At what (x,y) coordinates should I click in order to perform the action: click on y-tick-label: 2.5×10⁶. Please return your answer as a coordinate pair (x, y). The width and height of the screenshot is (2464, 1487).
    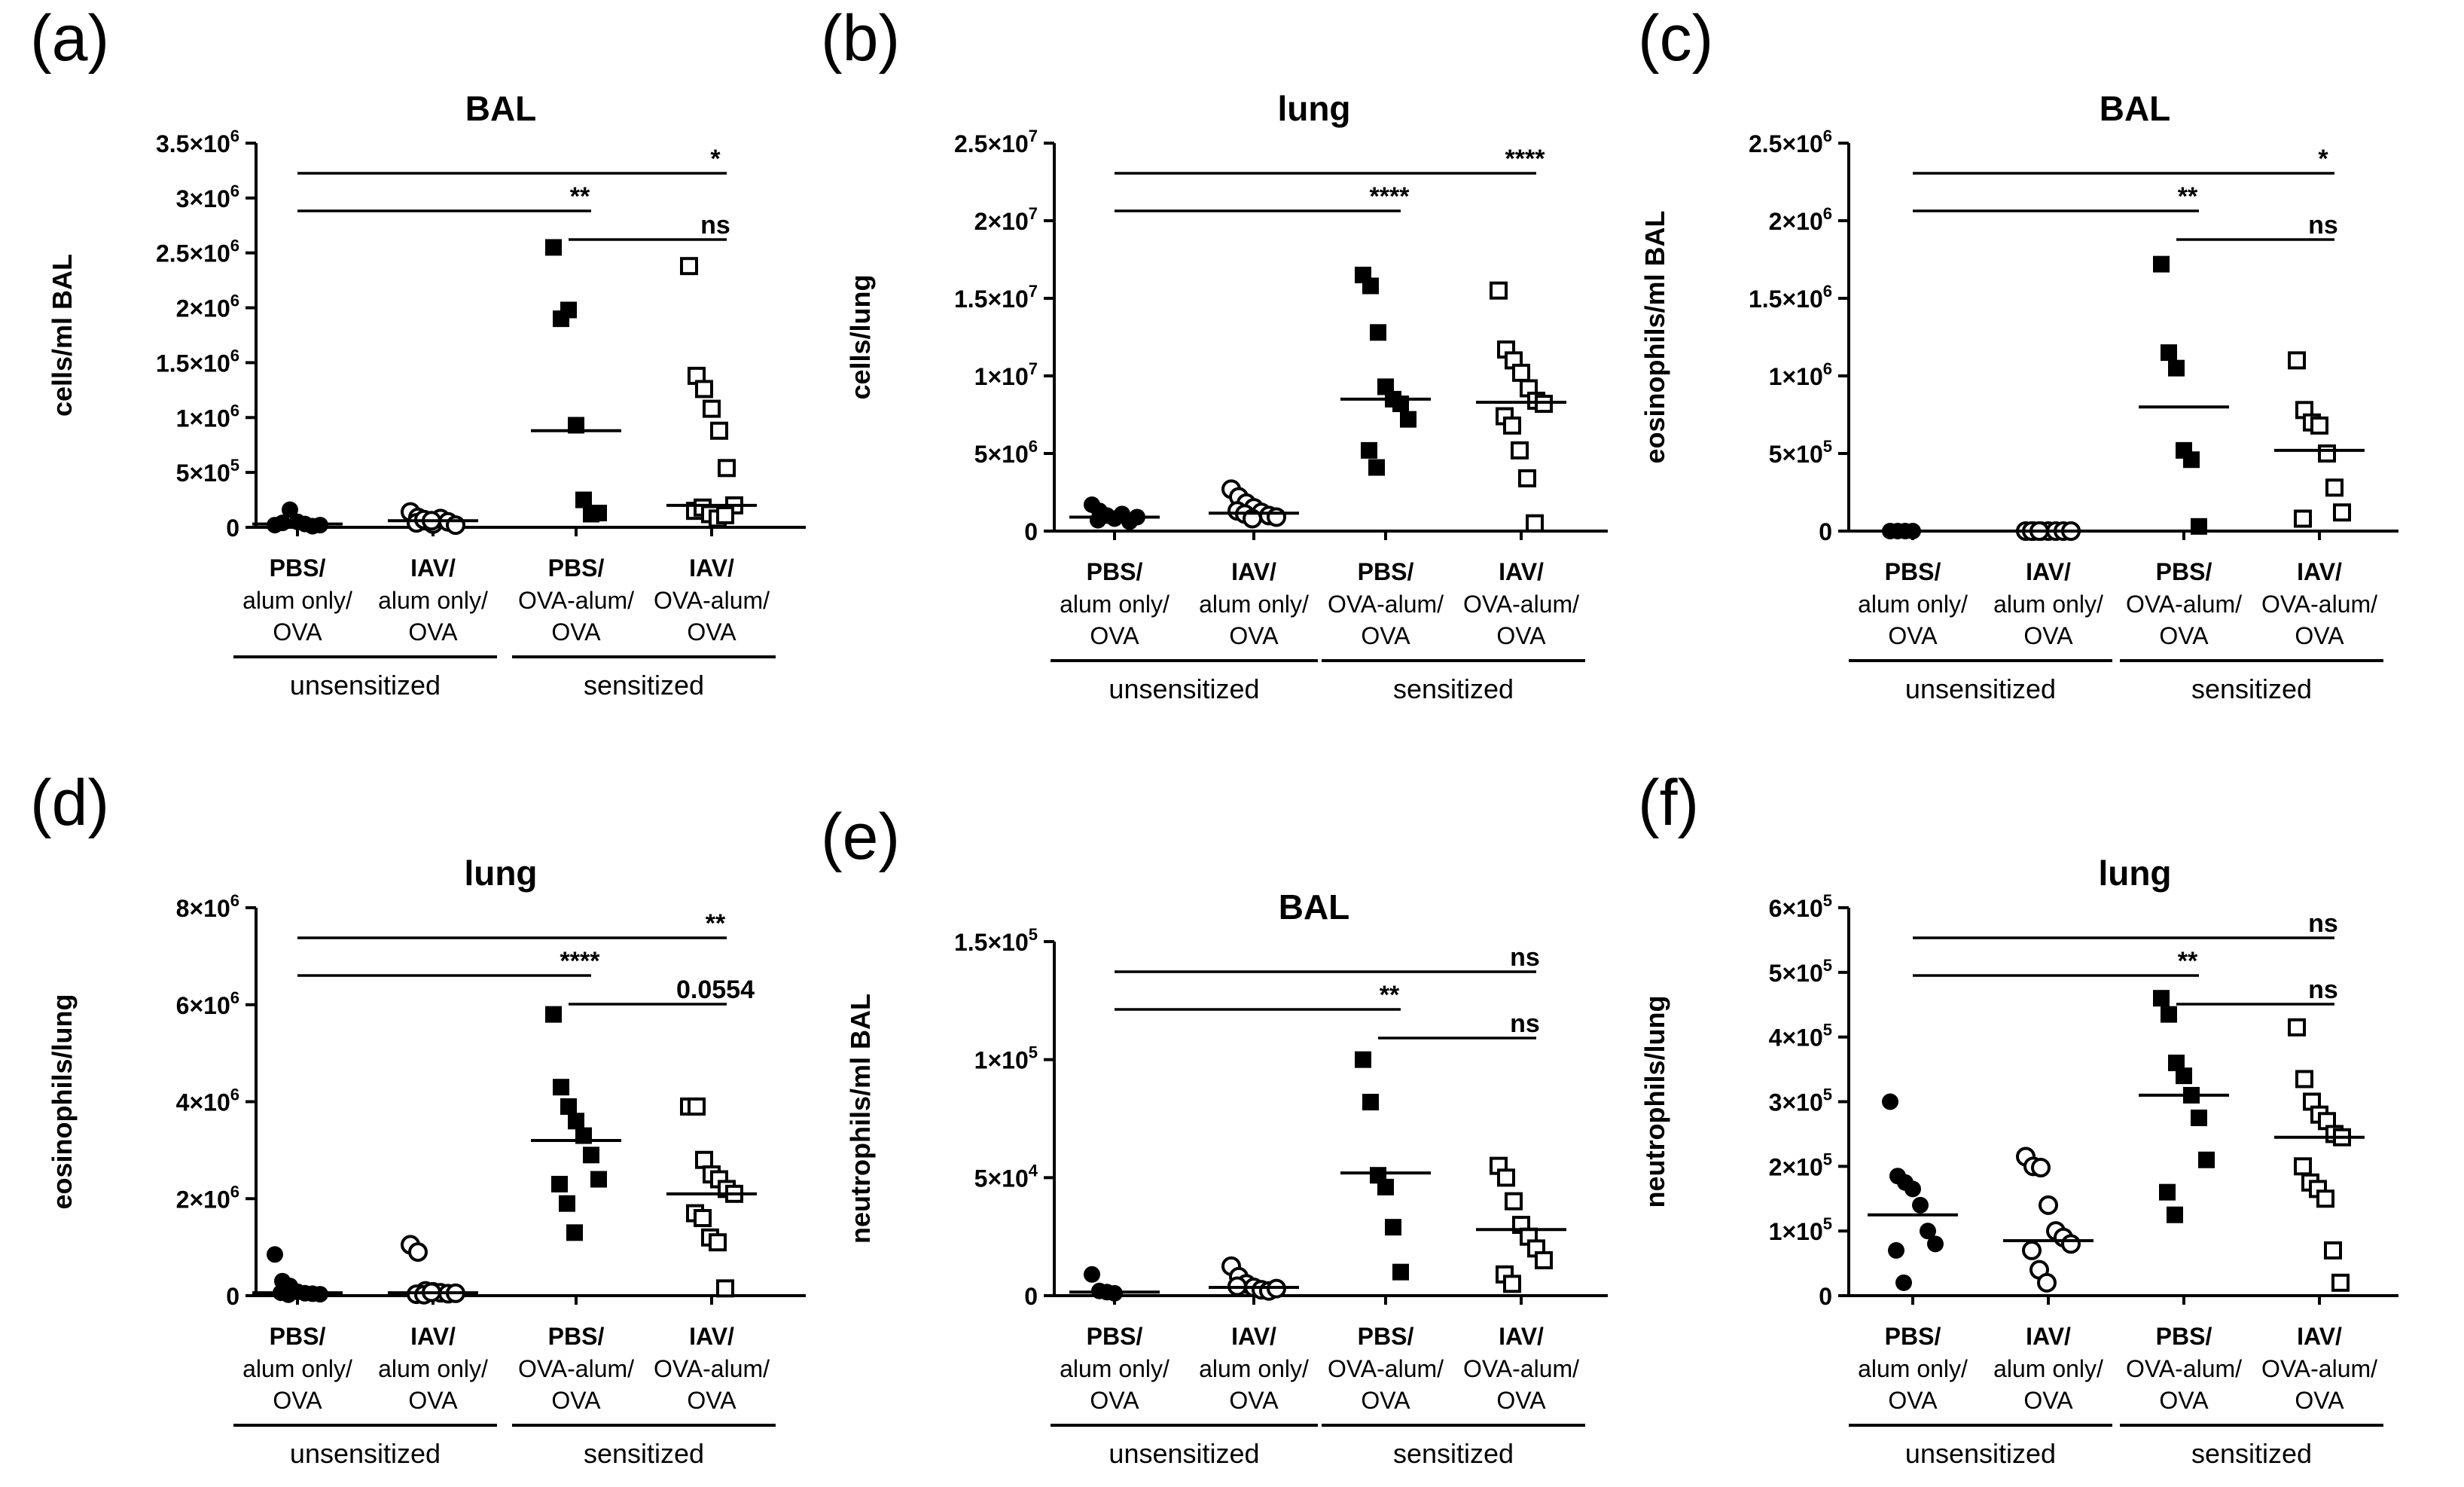
    Looking at the image, I should click on (197, 252).